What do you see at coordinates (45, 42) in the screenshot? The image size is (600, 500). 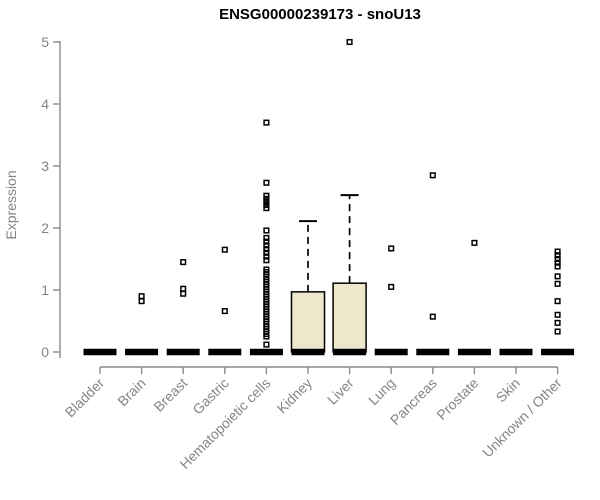 I see `y-tick-label: 5` at bounding box center [45, 42].